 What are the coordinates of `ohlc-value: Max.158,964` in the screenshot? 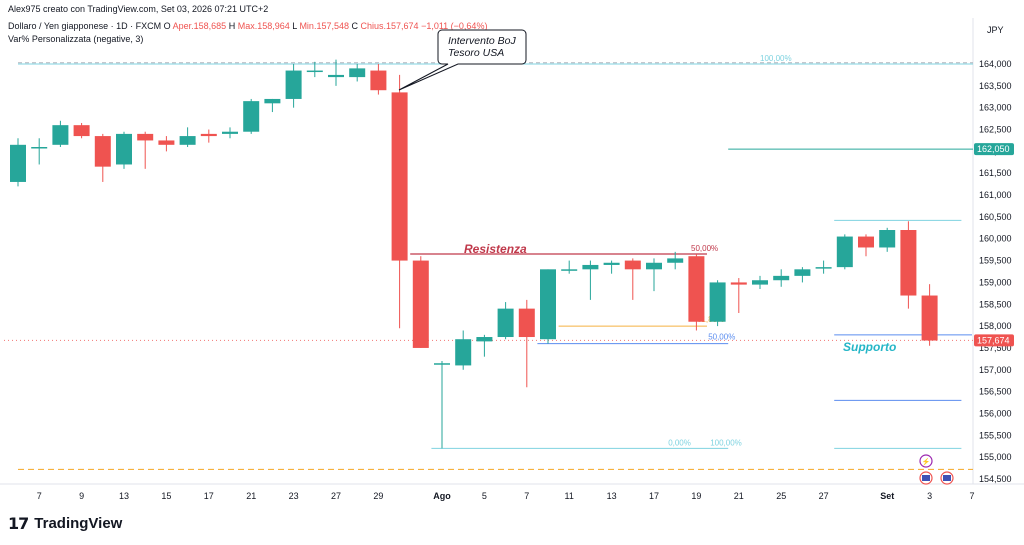 It's located at (263, 26).